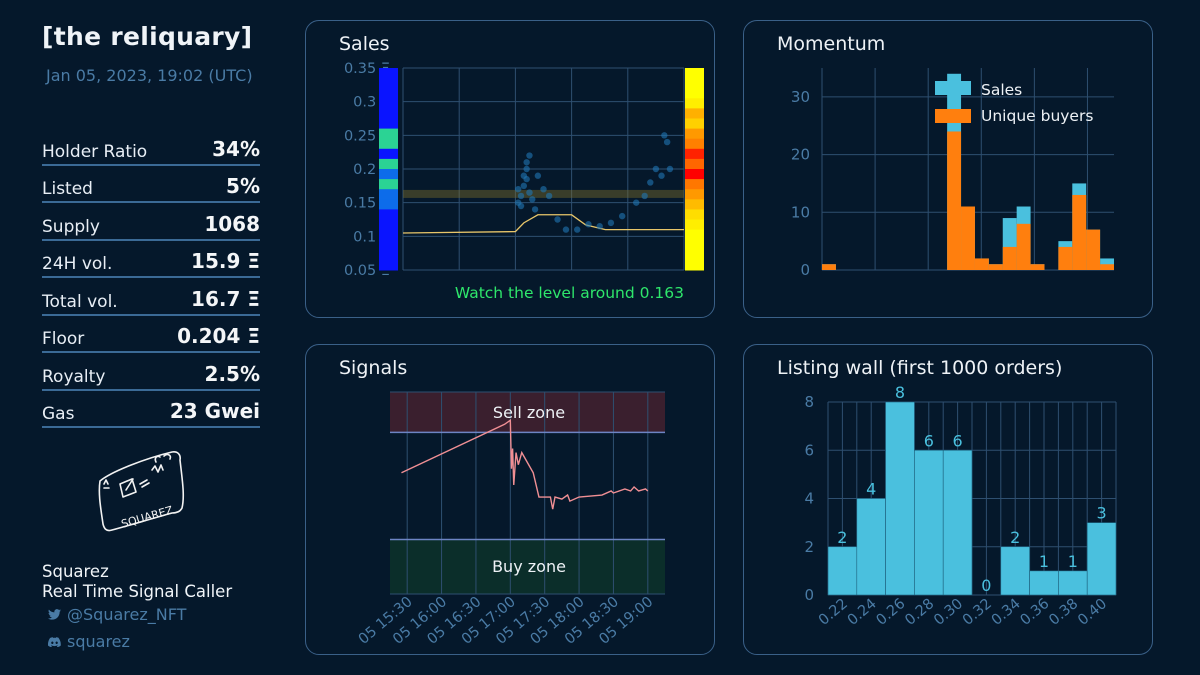 This screenshot has width=1200, height=675. Describe the element at coordinates (137, 591) in the screenshot. I see `brand-tagline: Real Time Signal Caller` at that location.